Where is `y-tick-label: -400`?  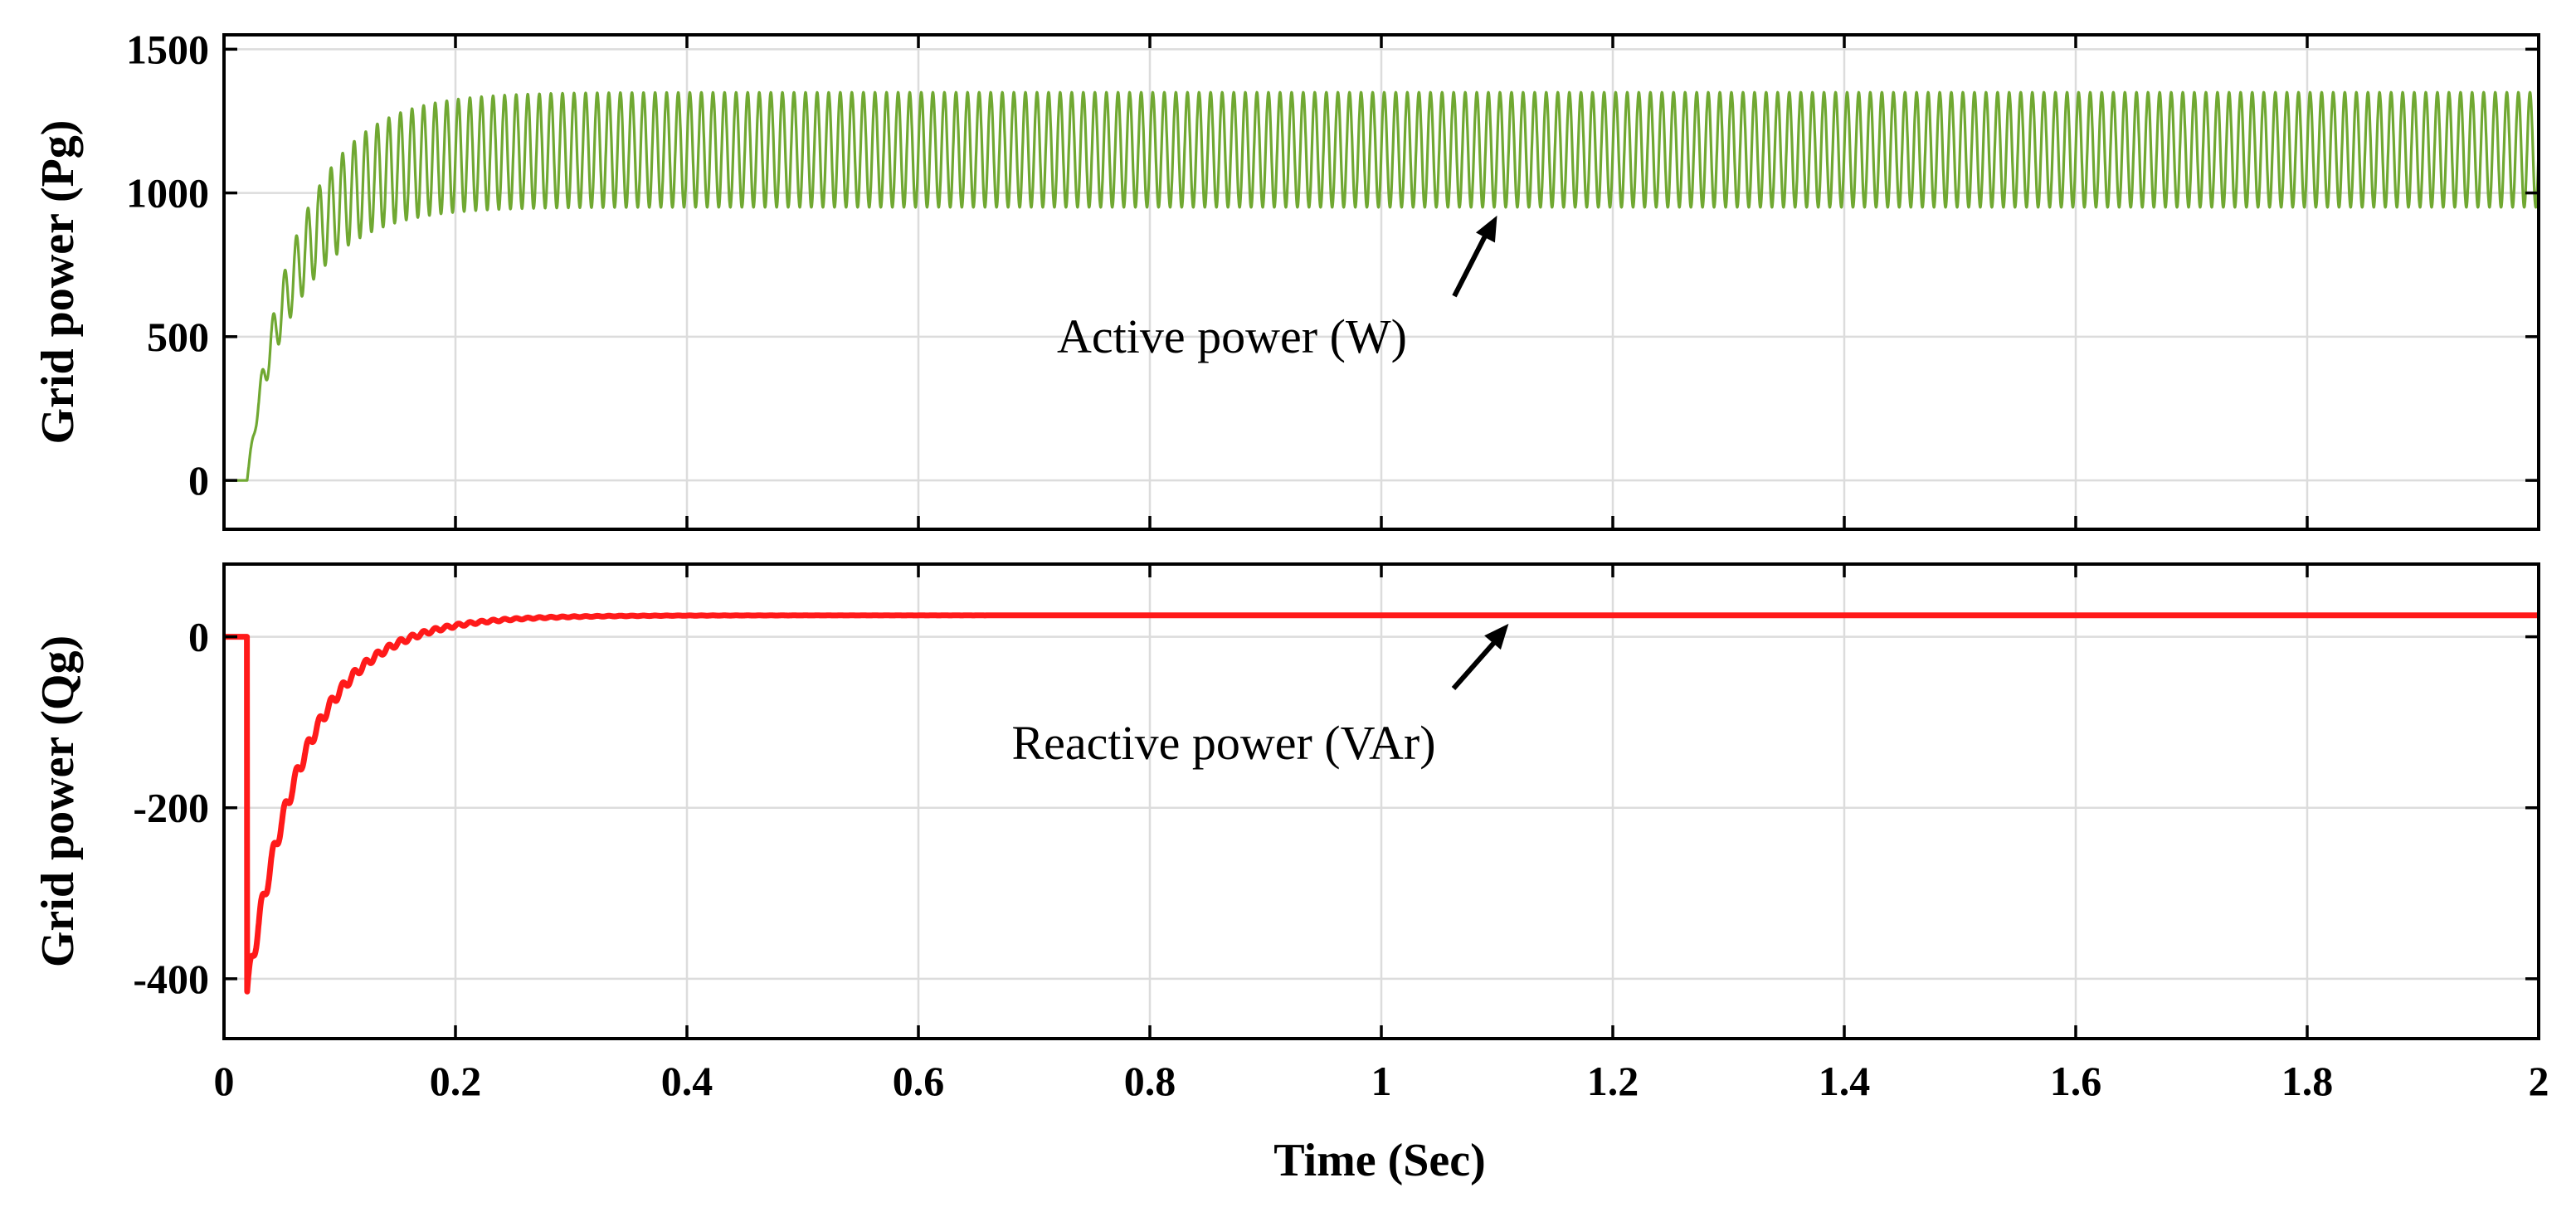
y-tick-label: -400 is located at coordinates (171, 979).